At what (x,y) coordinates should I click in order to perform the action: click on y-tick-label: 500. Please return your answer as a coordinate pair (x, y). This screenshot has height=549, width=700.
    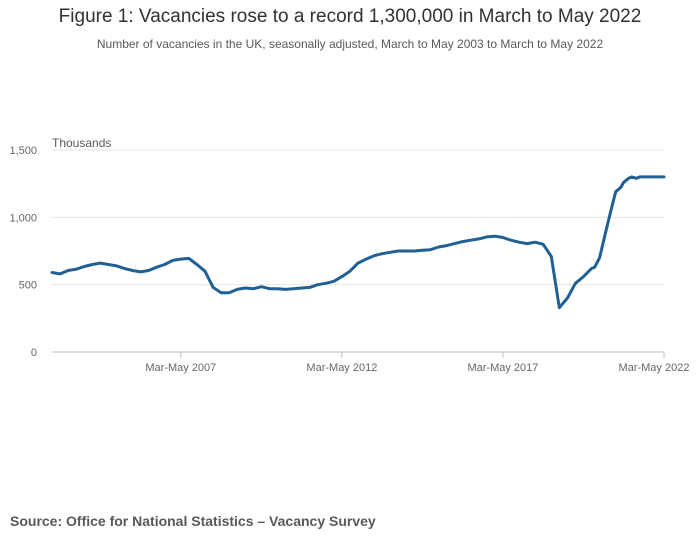
    Looking at the image, I should click on (28, 286).